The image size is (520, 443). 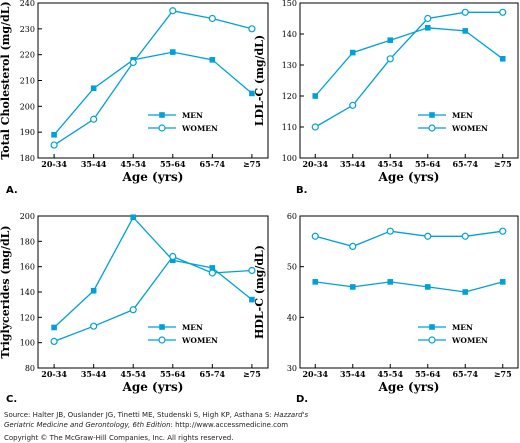 What do you see at coordinates (292, 216) in the screenshot?
I see `y-tick-label: 60` at bounding box center [292, 216].